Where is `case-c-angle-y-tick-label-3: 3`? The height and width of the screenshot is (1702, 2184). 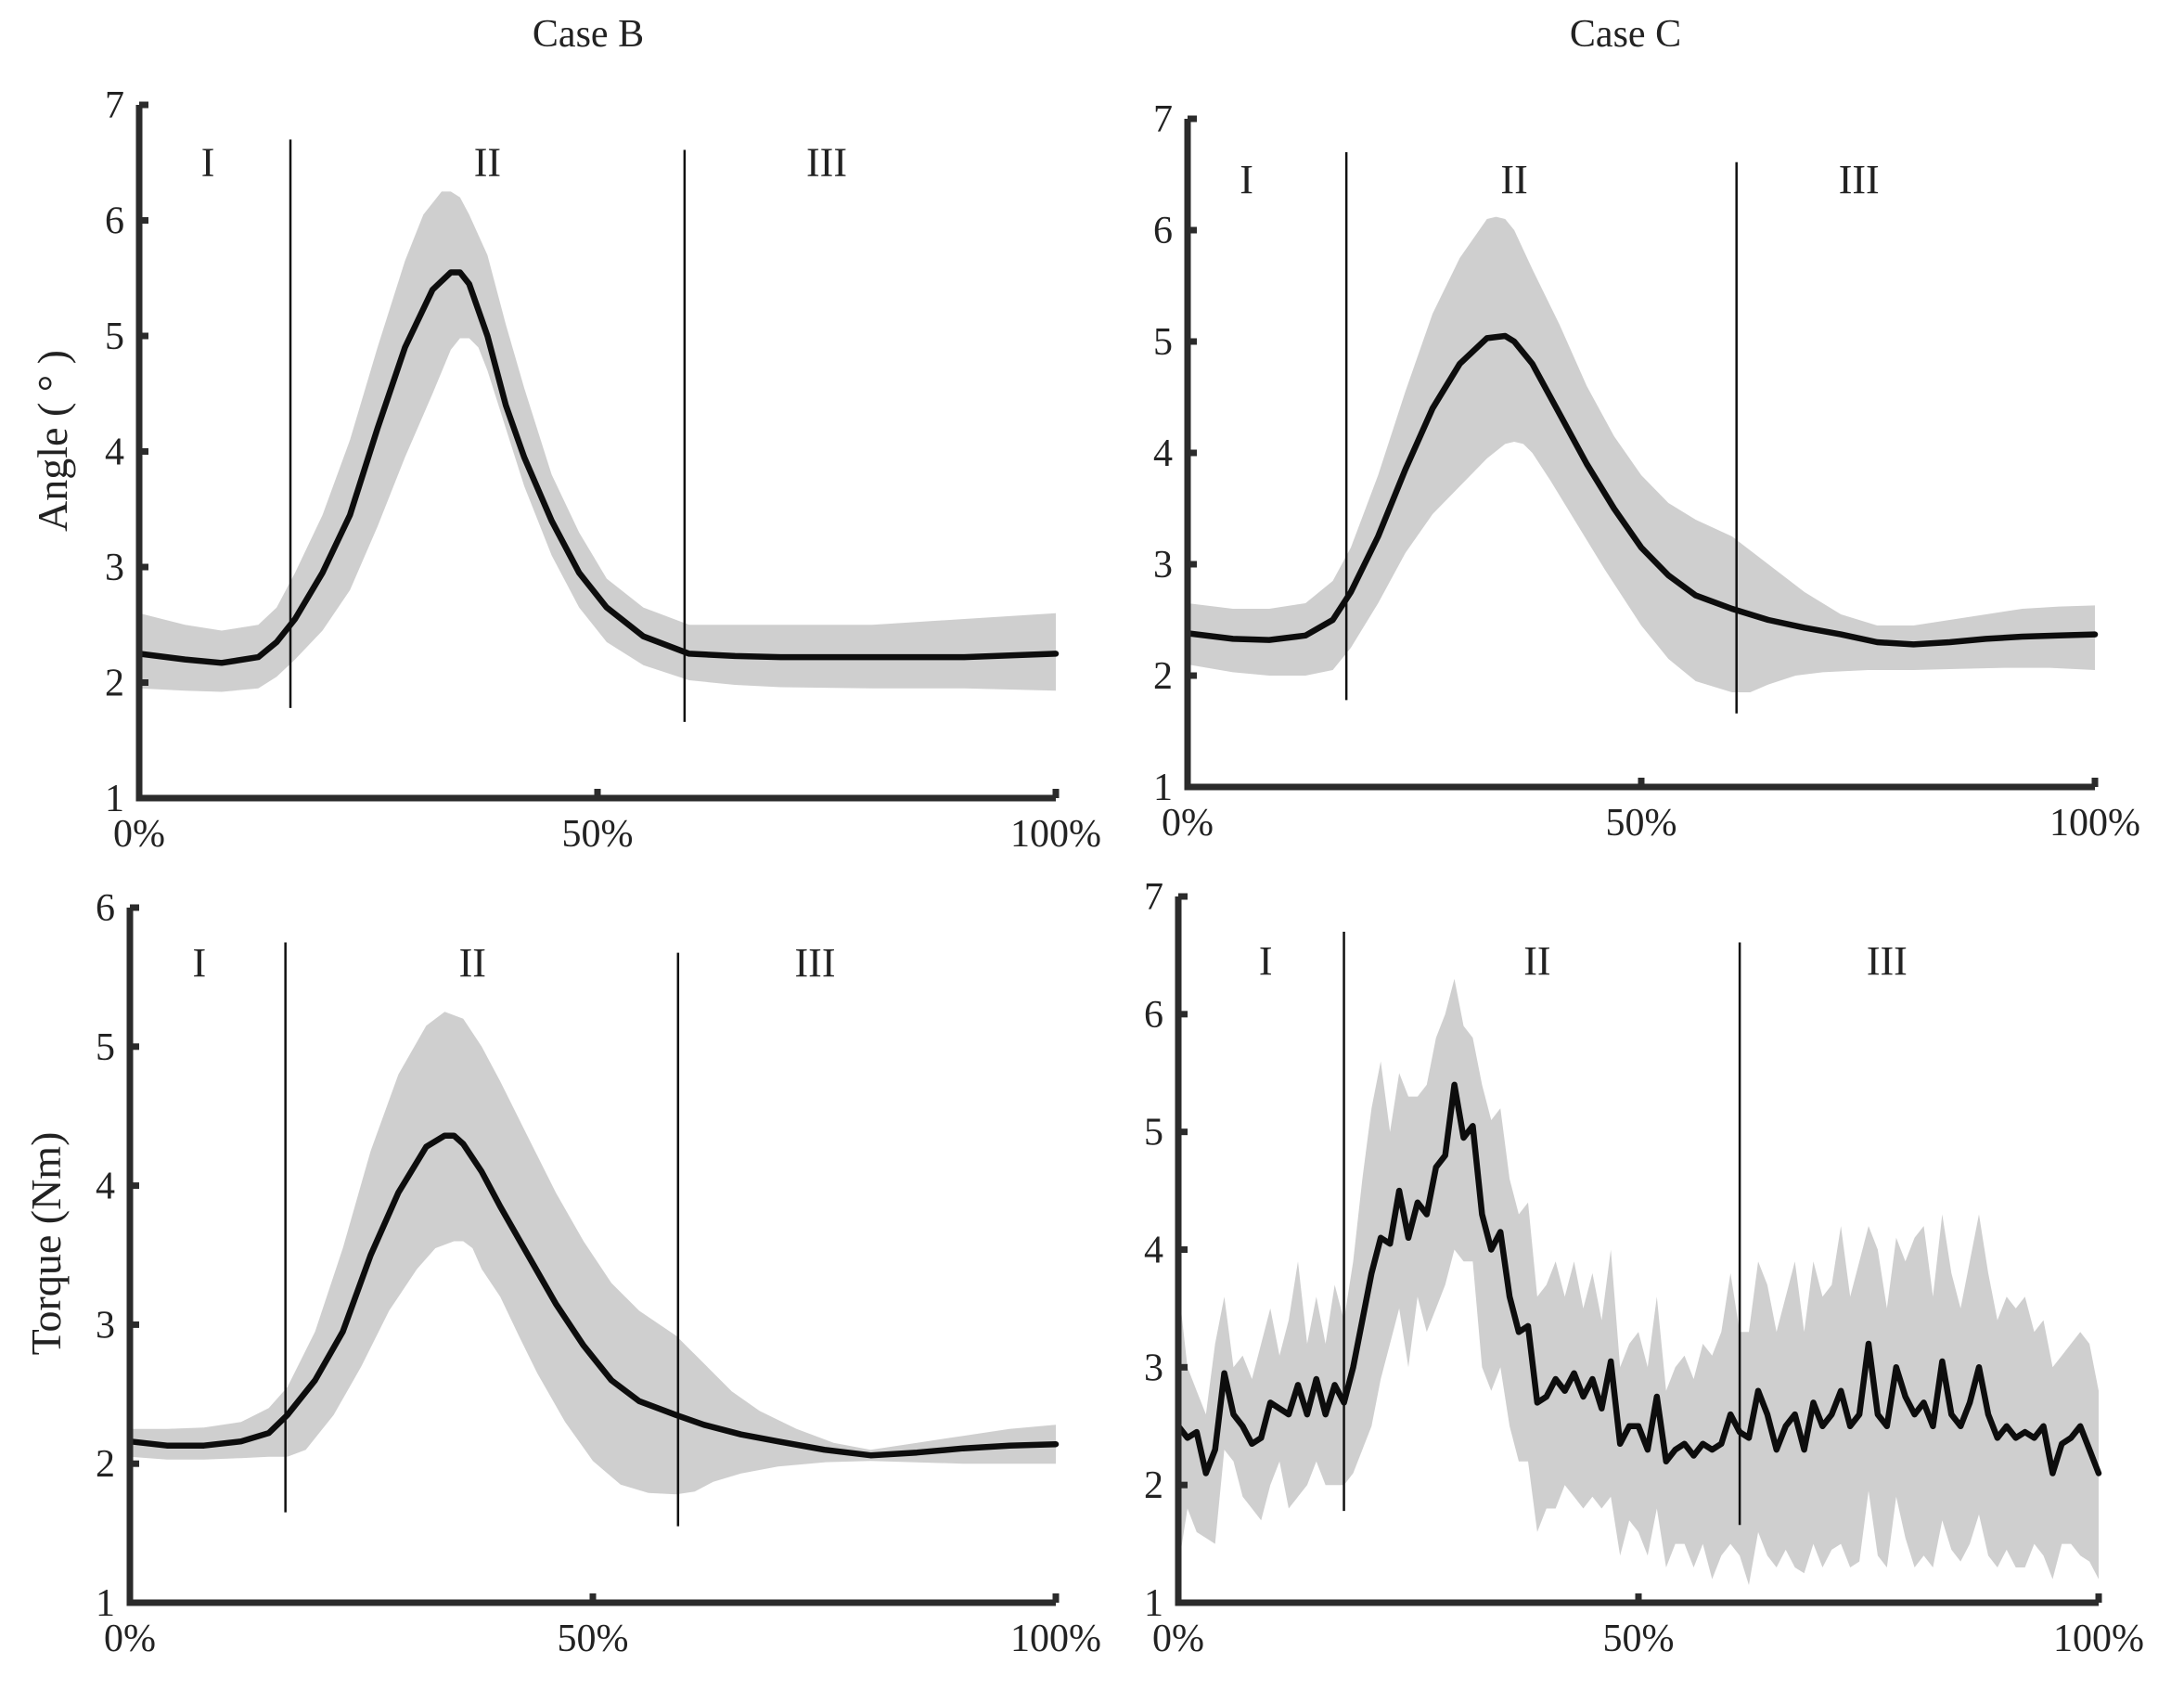 case-c-angle-y-tick-label-3: 3 is located at coordinates (1163, 566).